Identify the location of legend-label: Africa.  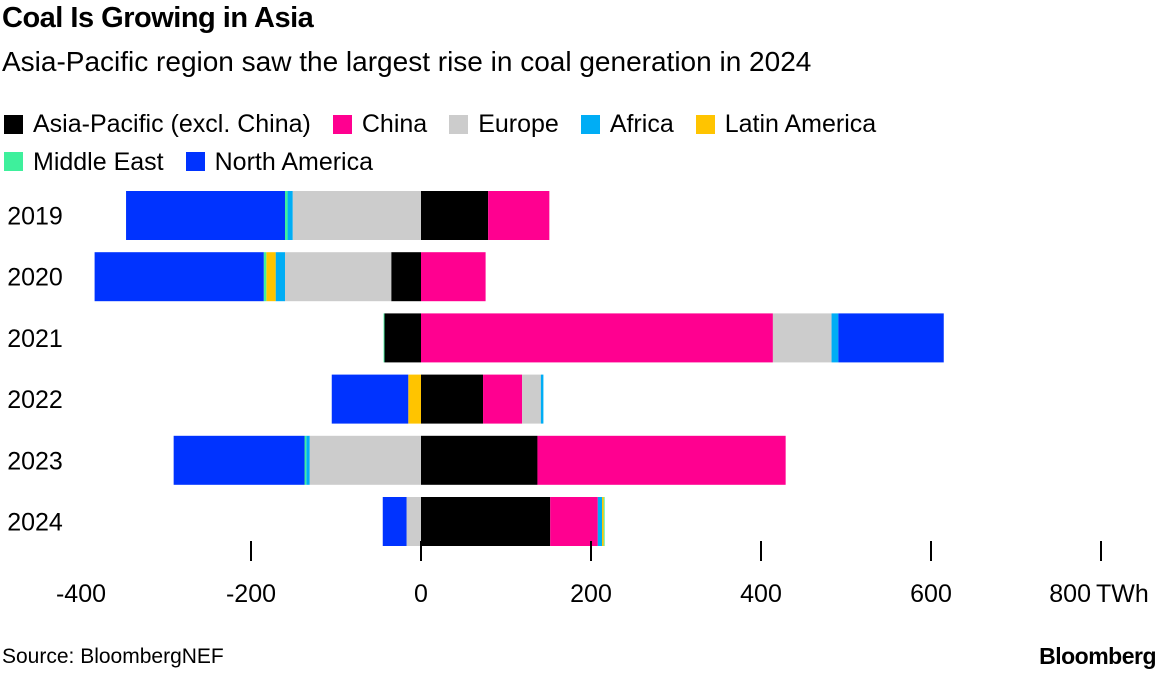
(641, 124).